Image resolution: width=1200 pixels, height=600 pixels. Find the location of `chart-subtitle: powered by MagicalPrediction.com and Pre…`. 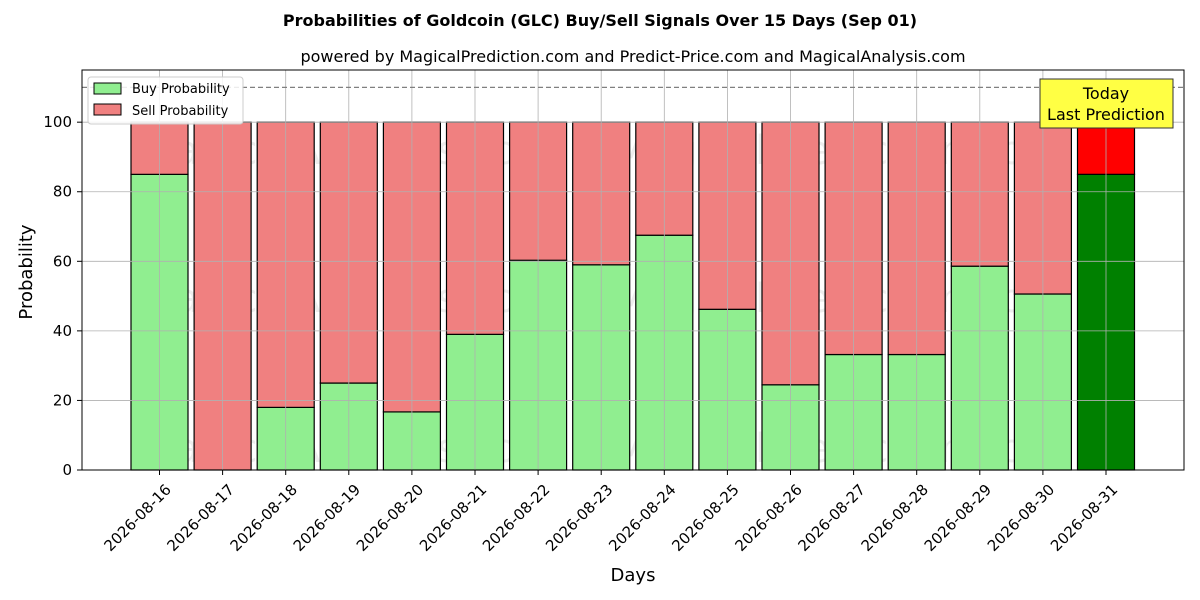

chart-subtitle: powered by MagicalPrediction.com and Pre… is located at coordinates (632, 56).